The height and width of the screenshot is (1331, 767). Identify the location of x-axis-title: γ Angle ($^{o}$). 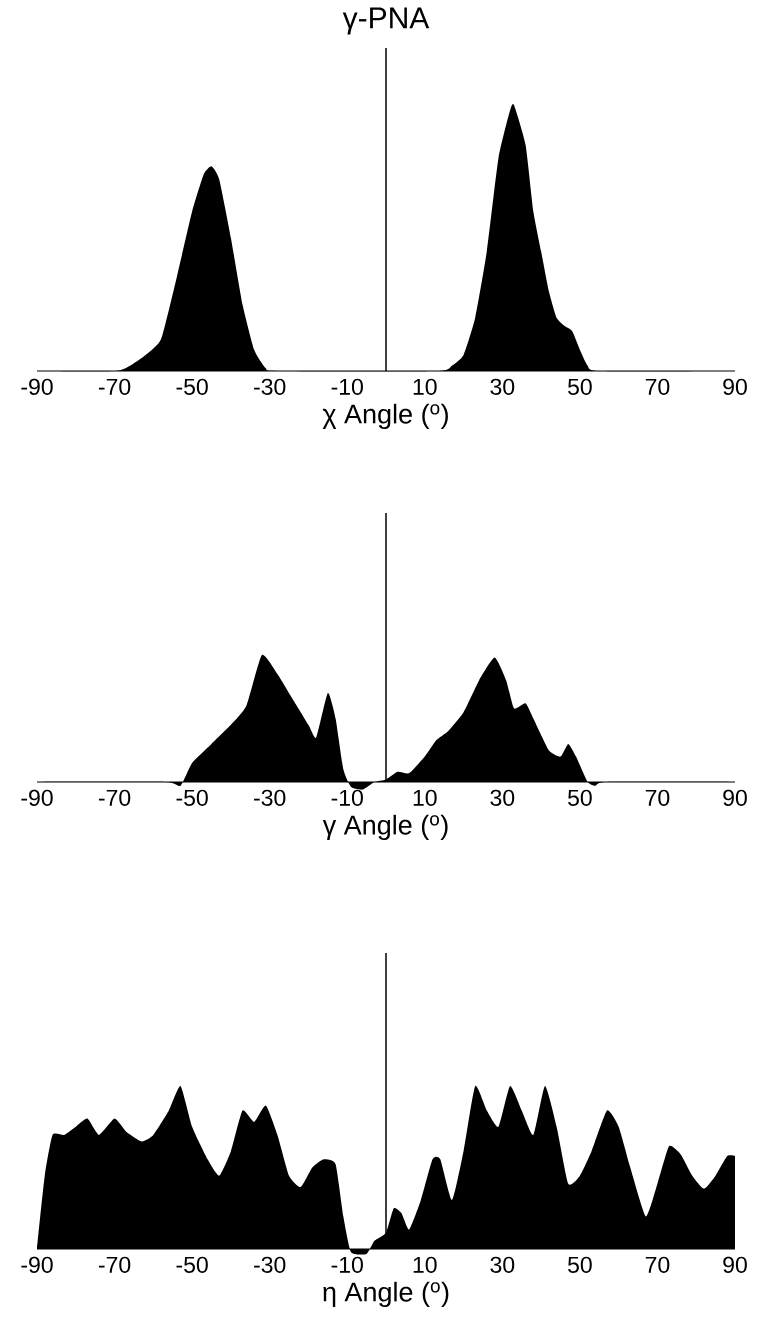
(385, 827).